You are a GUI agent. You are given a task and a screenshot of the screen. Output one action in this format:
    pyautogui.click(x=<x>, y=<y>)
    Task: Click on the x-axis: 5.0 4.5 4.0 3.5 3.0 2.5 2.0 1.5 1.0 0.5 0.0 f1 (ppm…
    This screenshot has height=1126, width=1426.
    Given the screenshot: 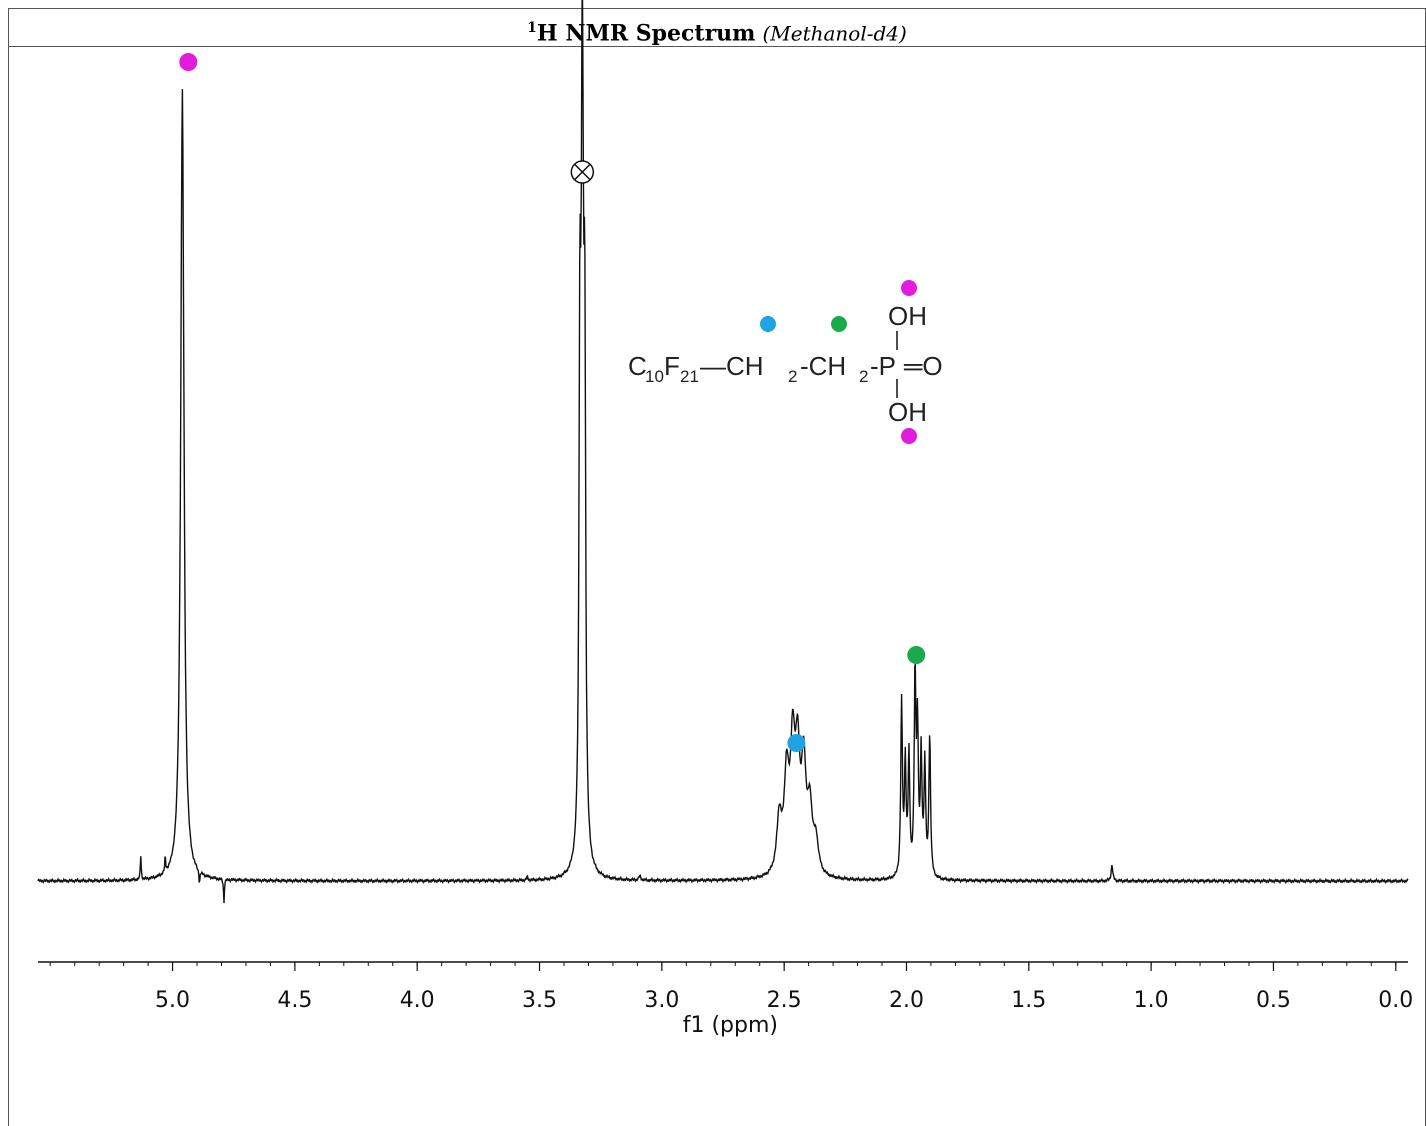 What is the action you would take?
    pyautogui.click(x=725, y=999)
    